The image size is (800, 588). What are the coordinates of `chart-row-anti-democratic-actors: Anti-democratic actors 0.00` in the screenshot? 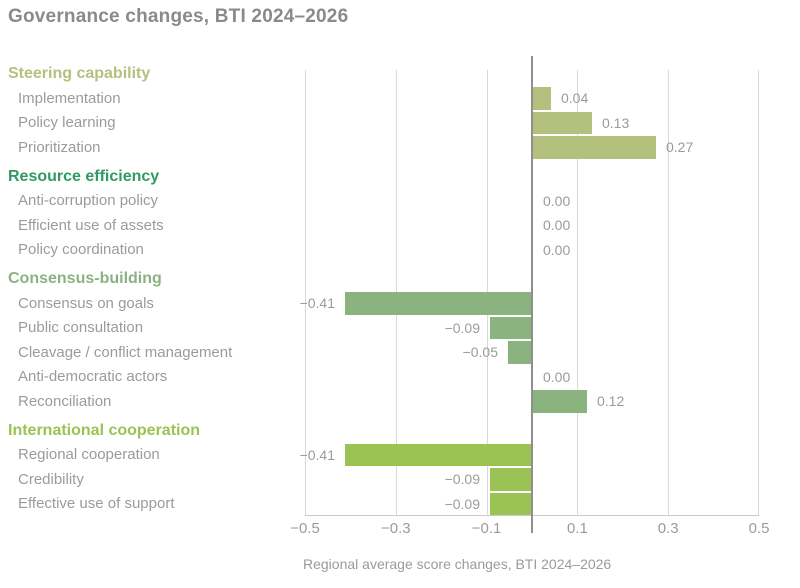 It's located at (400, 377).